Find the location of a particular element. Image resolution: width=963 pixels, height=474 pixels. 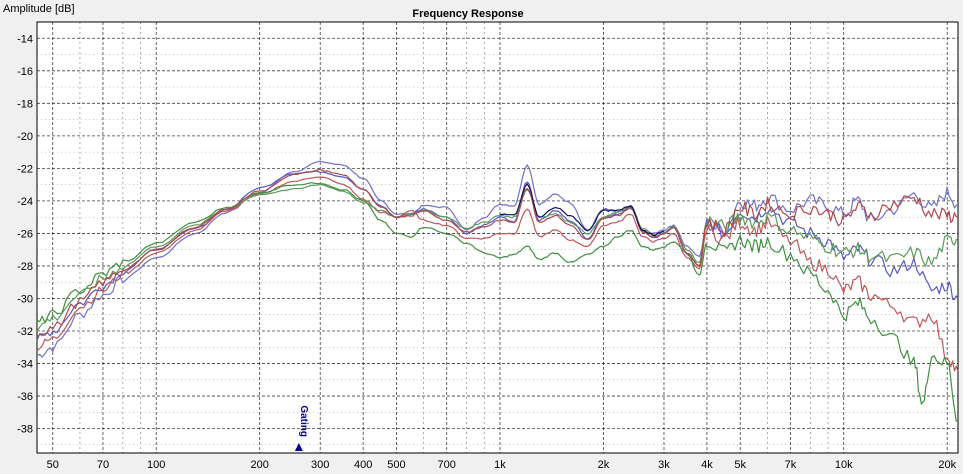

x-tick-label: 5k is located at coordinates (740, 465).